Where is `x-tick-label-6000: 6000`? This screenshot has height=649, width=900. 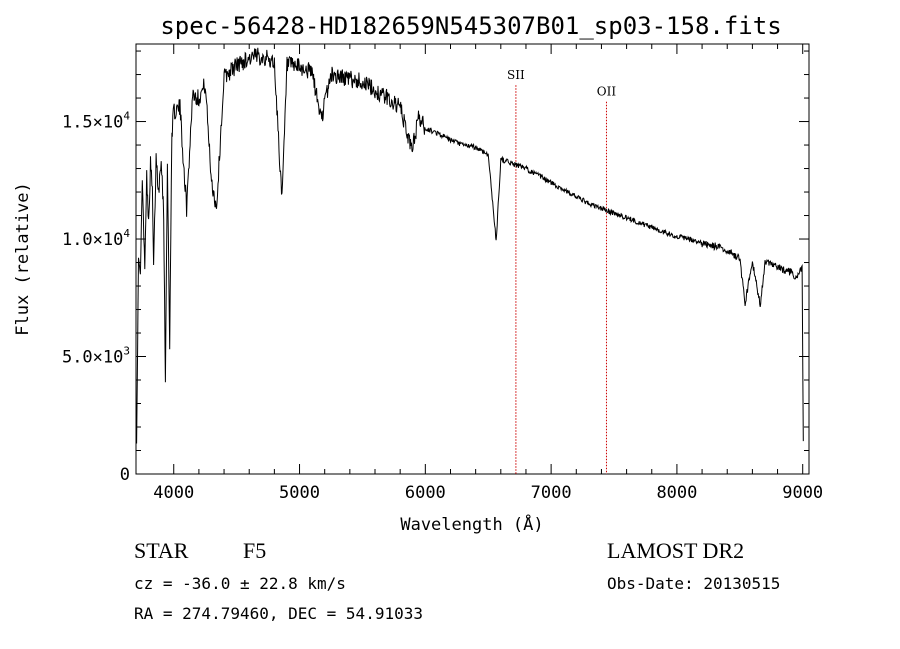
x-tick-label-6000: 6000 is located at coordinates (425, 493).